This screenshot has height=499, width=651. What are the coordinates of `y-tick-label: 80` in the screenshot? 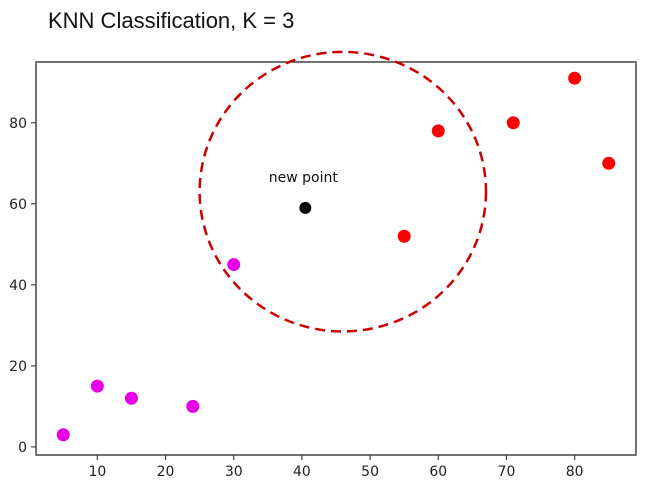 It's located at (18, 124).